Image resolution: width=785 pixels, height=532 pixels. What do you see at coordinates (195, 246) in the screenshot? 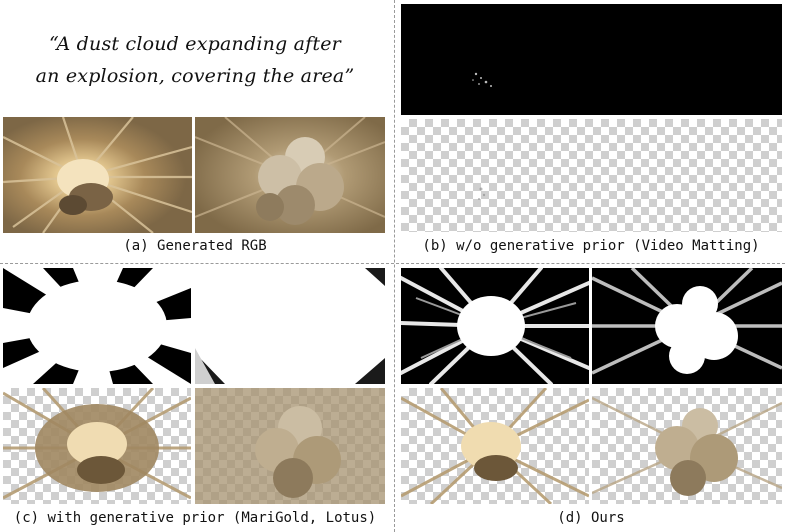
I see `caption-a: (a) Generated RGB` at bounding box center [195, 246].